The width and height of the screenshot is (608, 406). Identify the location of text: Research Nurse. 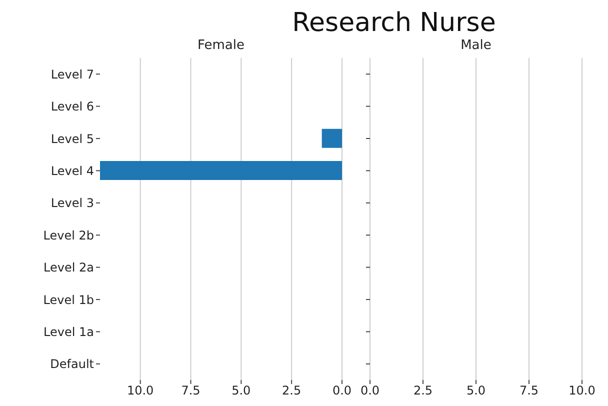
(394, 23).